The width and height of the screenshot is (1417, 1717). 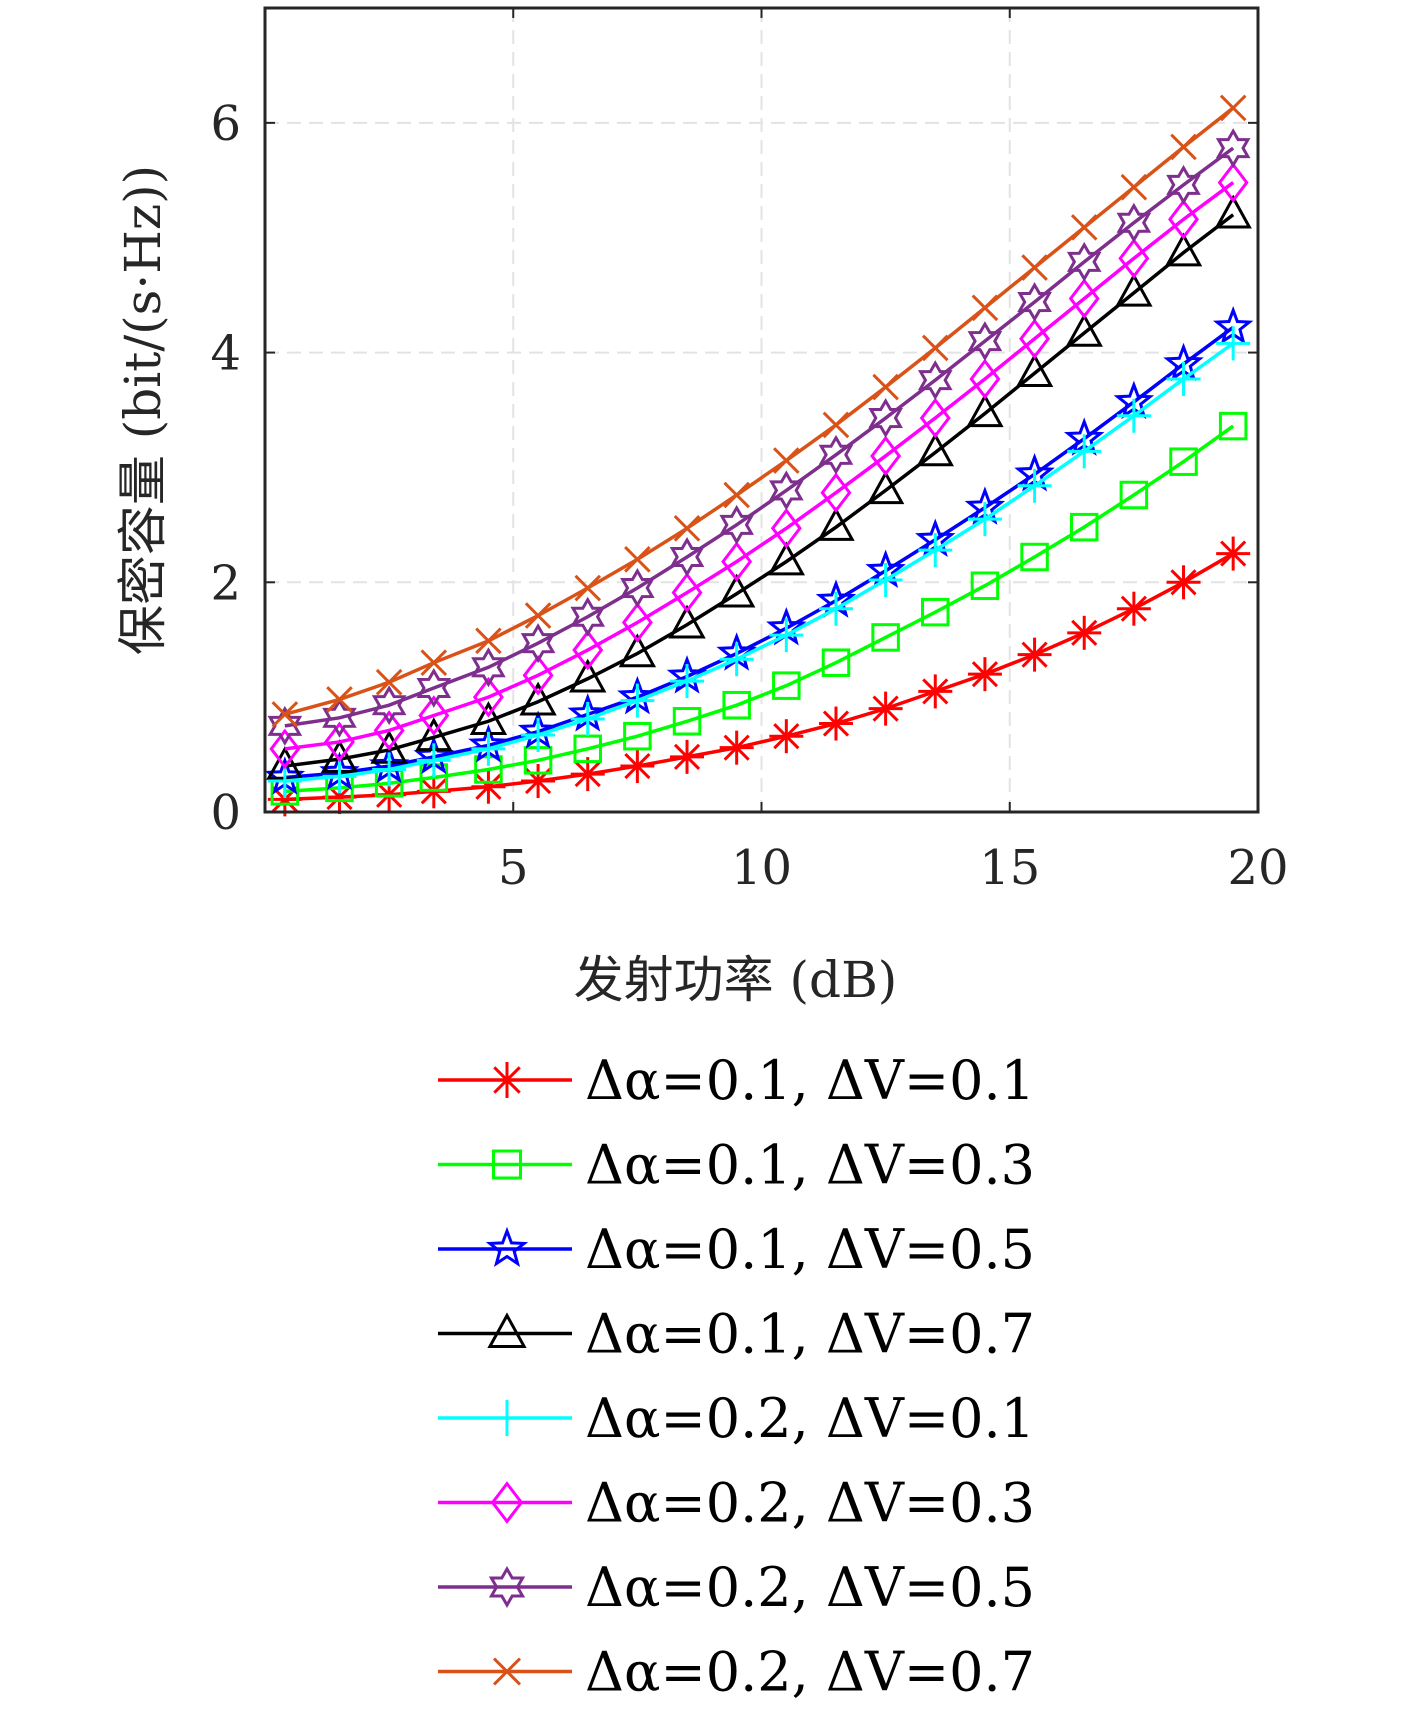 What do you see at coordinates (810, 1165) in the screenshot?
I see `legend-label: Δα=0.1, ΔV=0.3` at bounding box center [810, 1165].